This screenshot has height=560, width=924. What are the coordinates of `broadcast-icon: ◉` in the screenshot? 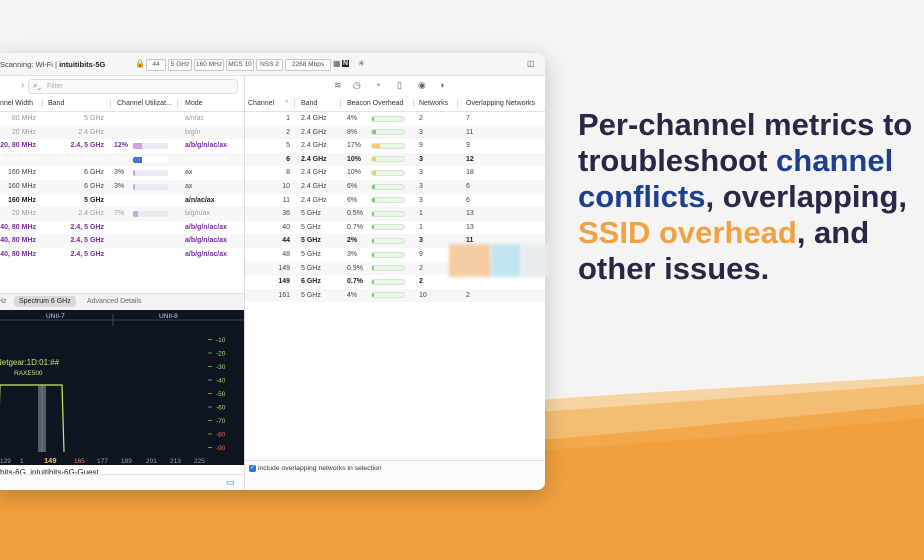 It's located at (422, 85).